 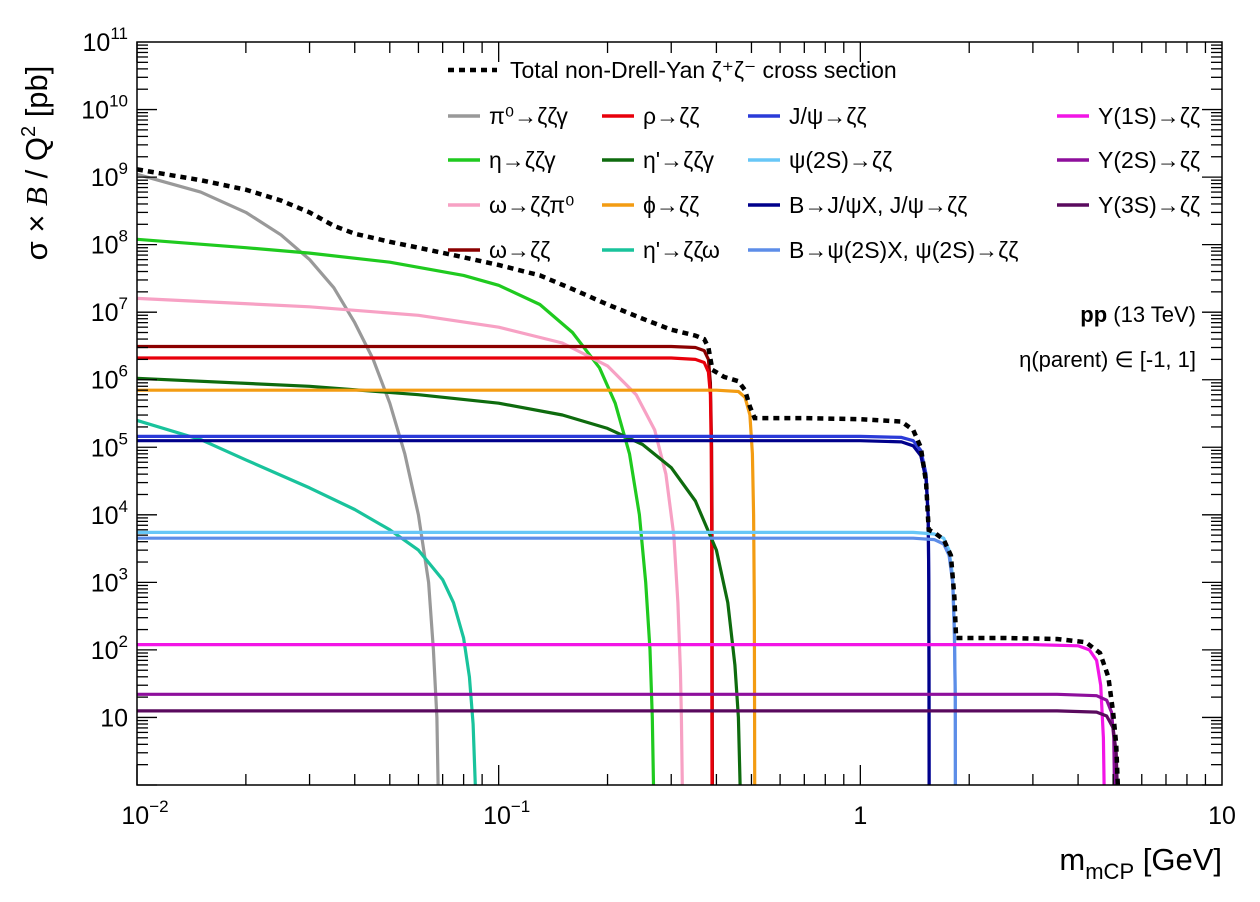 I want to click on legend-label-series: ϕ→ζζ, so click(x=671, y=205).